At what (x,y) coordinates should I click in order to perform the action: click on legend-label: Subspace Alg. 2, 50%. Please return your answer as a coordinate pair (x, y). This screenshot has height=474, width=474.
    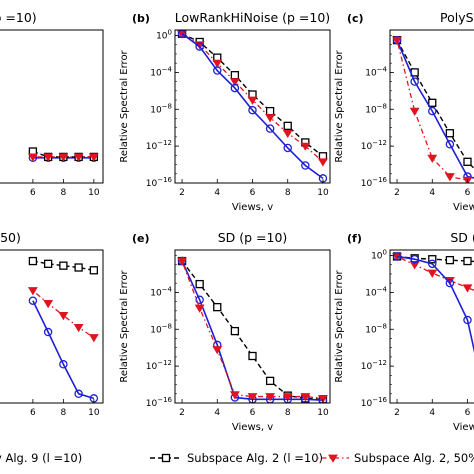
    Looking at the image, I should click on (414, 458).